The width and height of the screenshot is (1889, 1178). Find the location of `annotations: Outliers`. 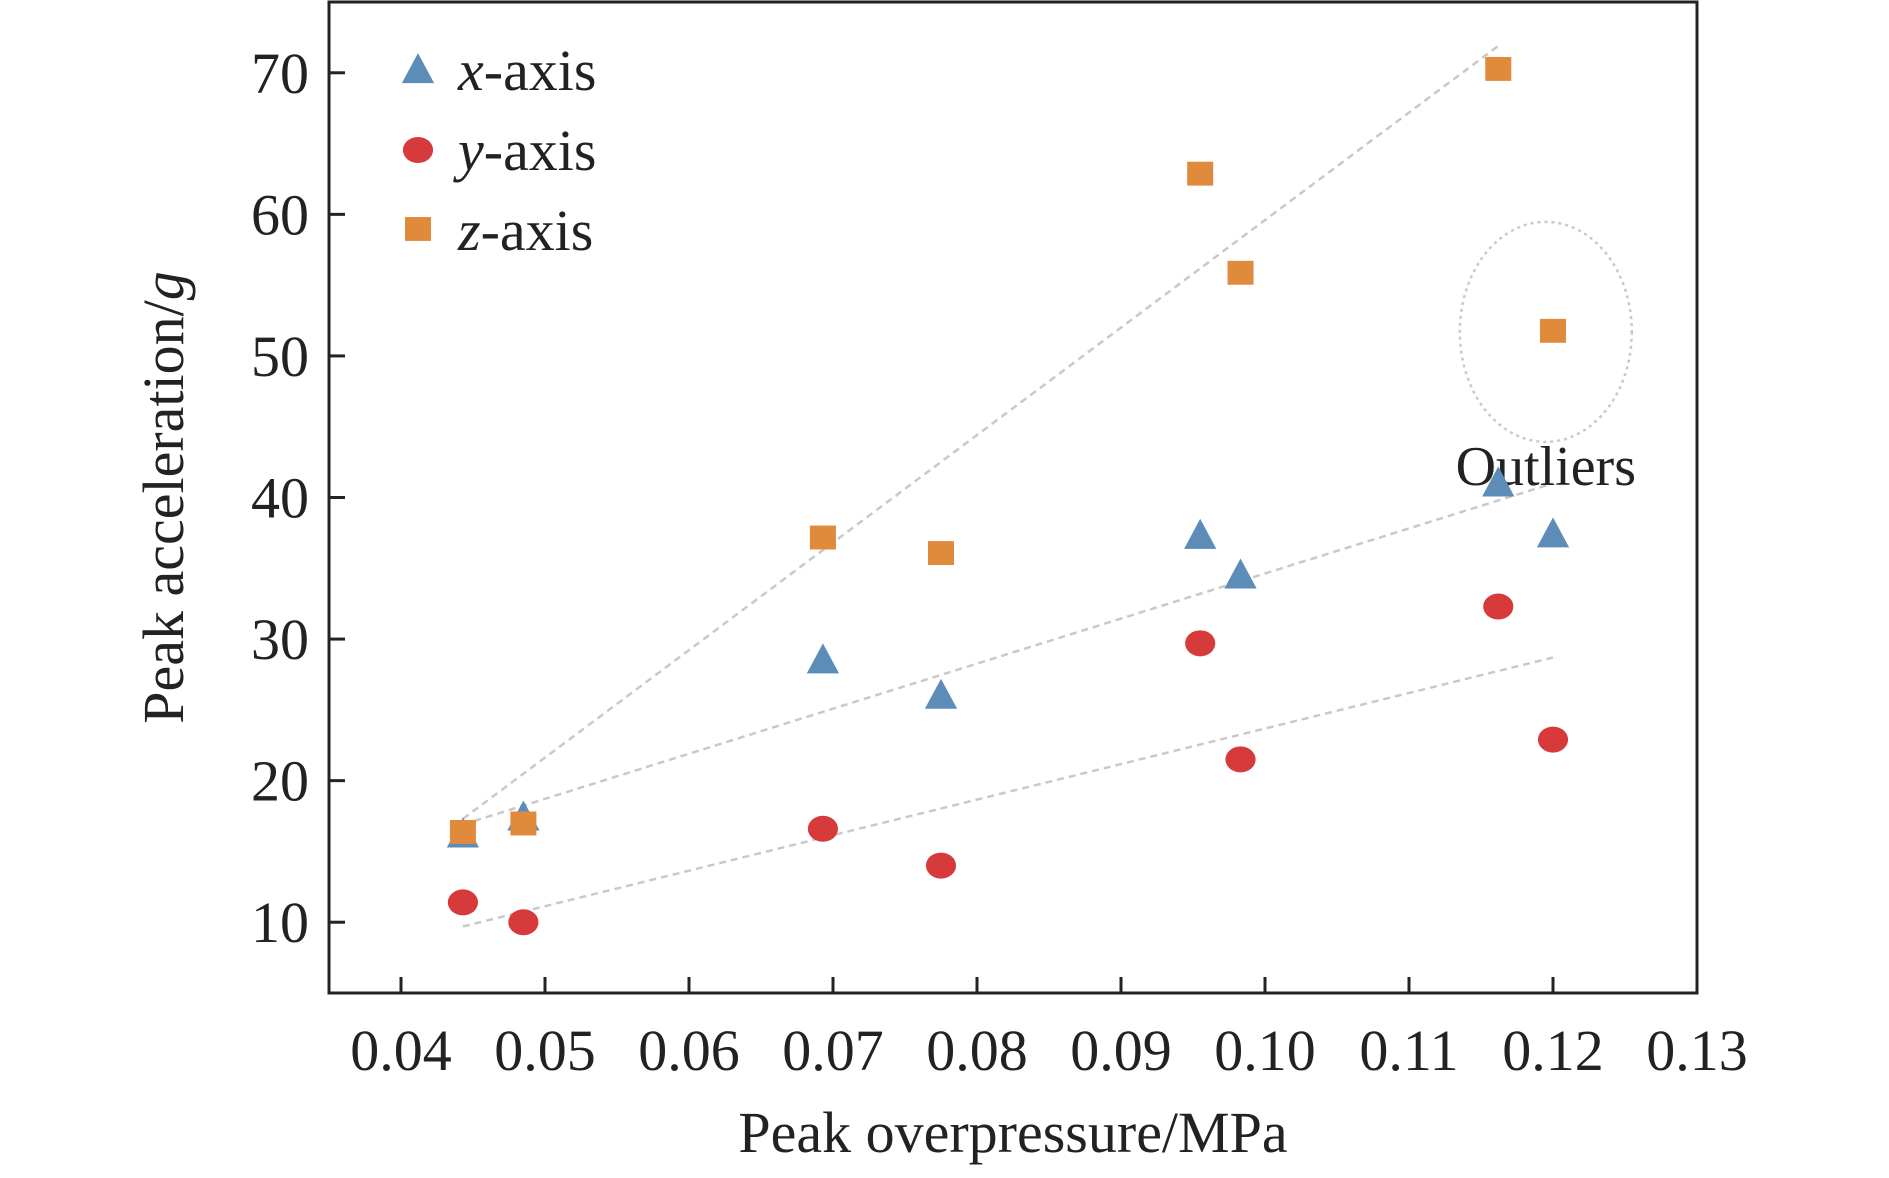

annotations: Outliers is located at coordinates (1546, 359).